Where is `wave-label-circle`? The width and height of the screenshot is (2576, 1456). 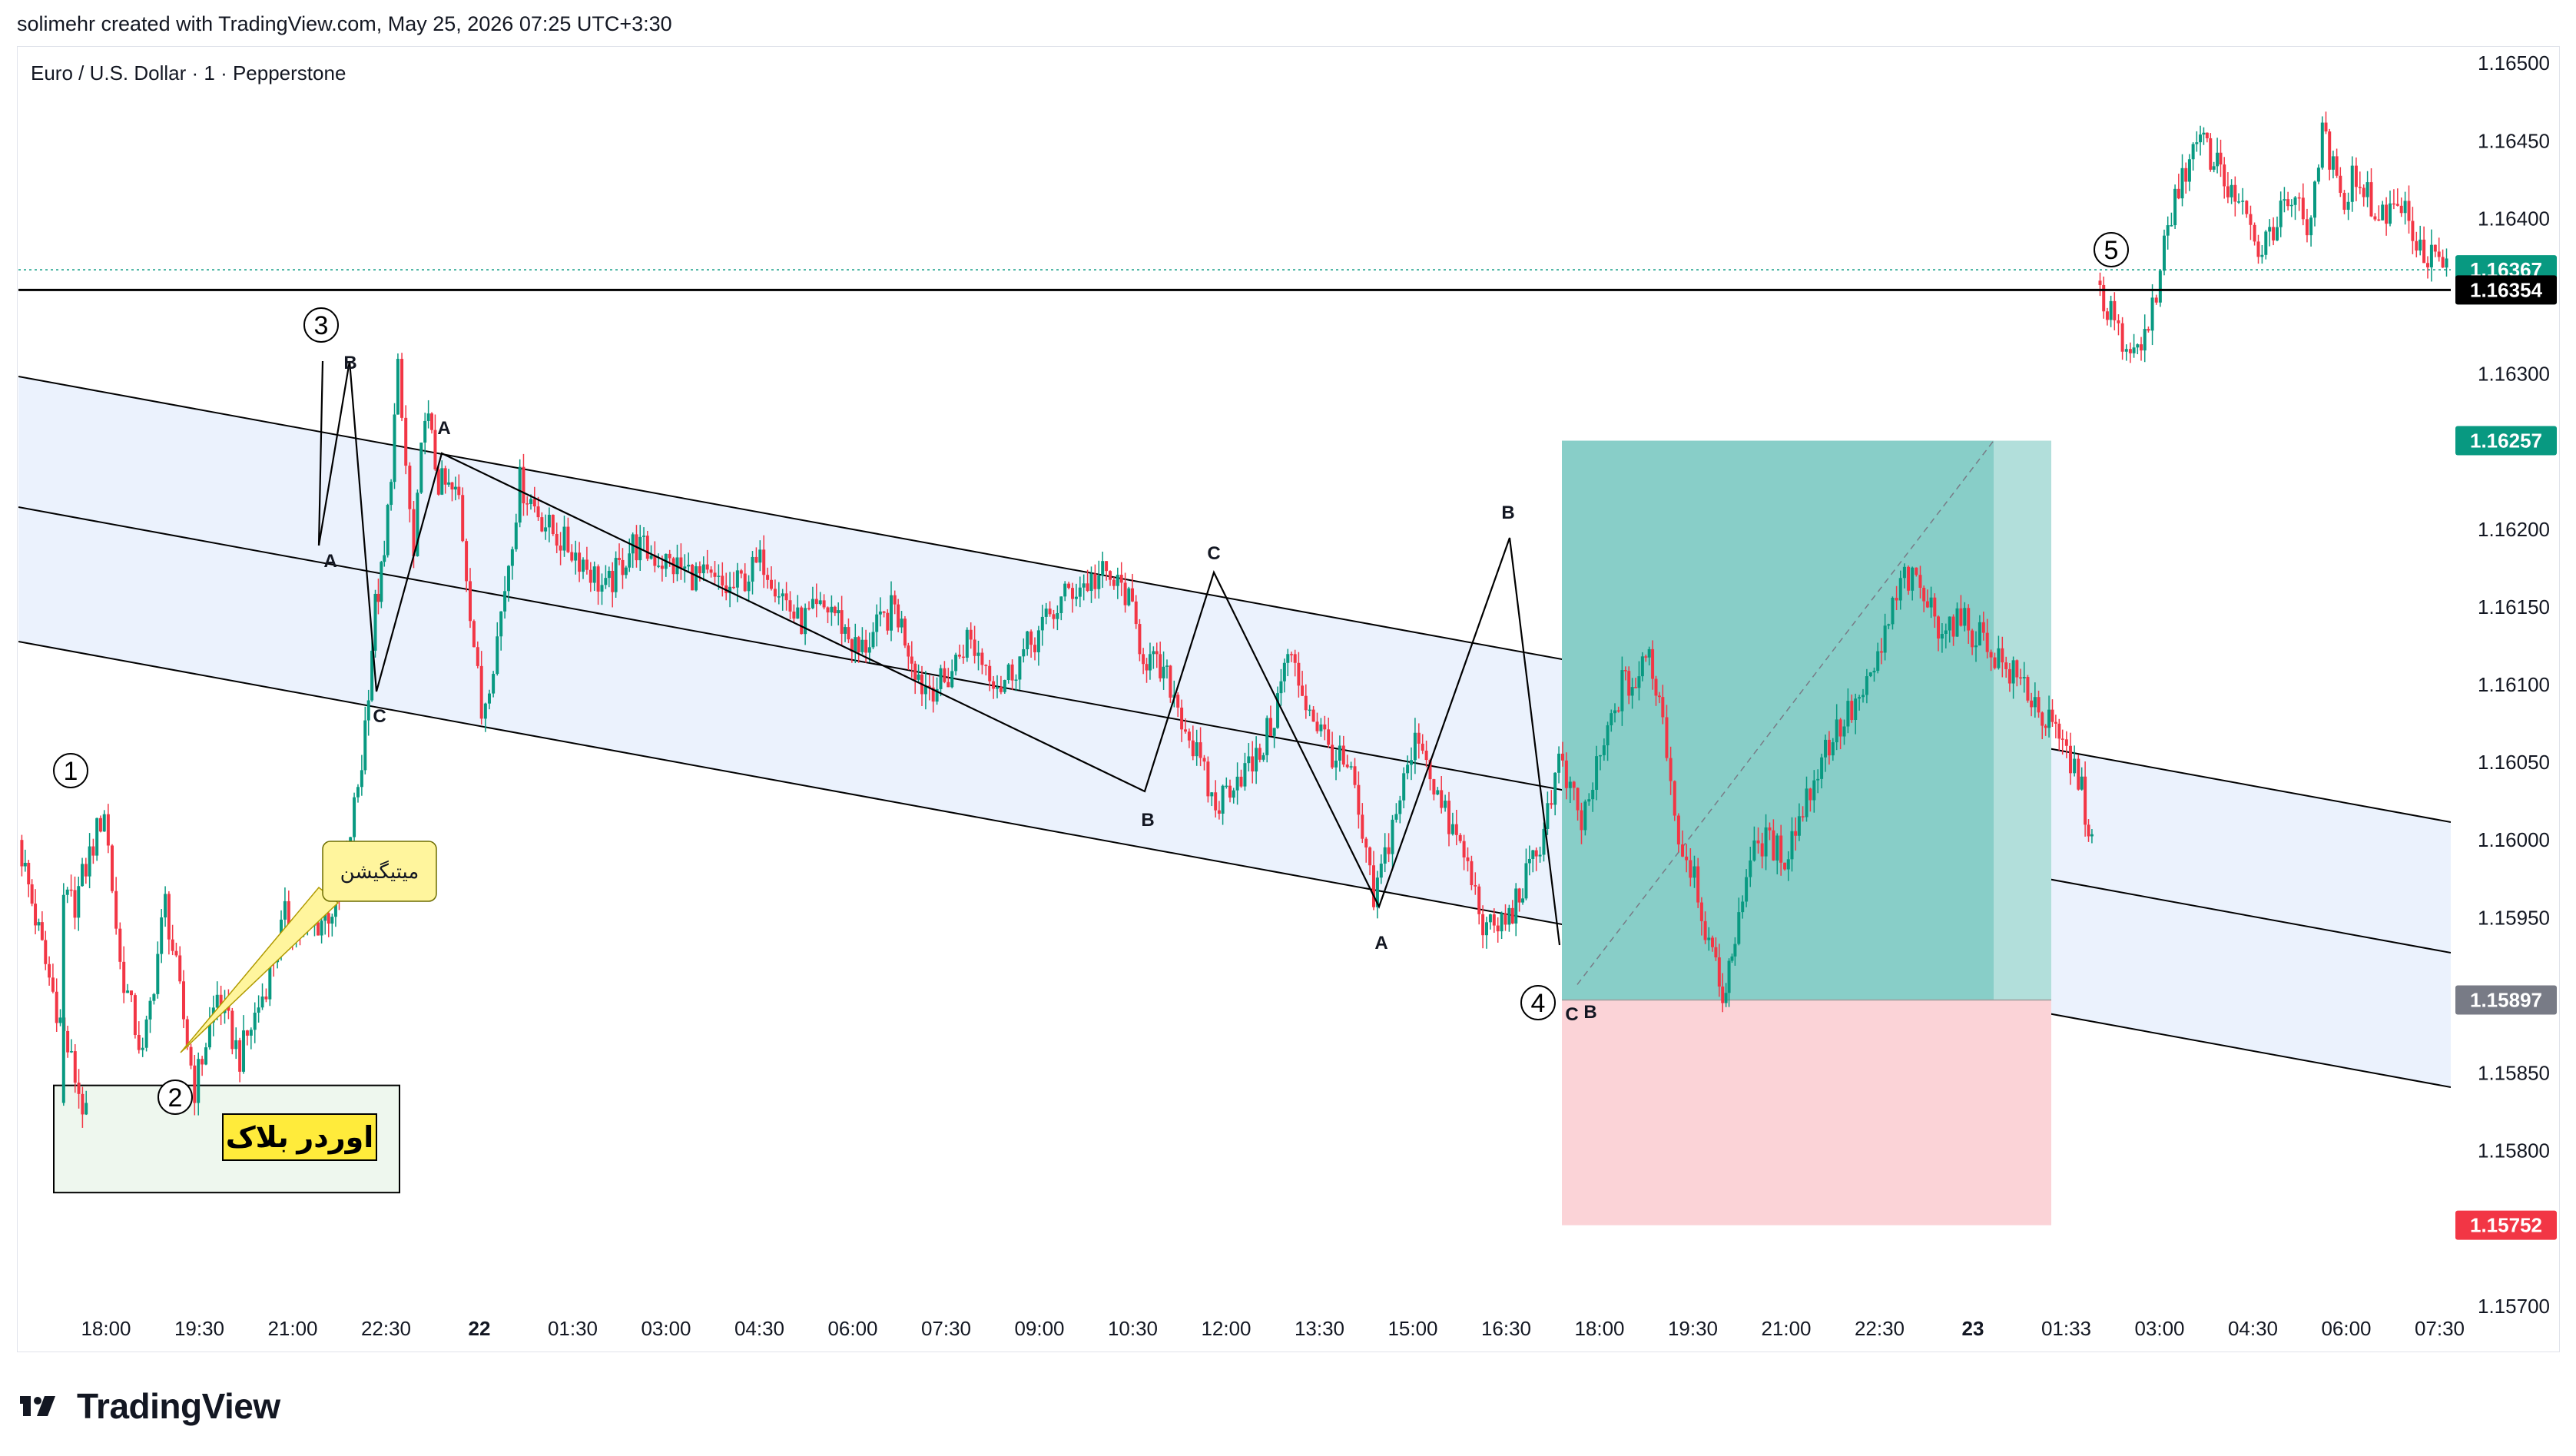
wave-label-circle is located at coordinates (175, 1097).